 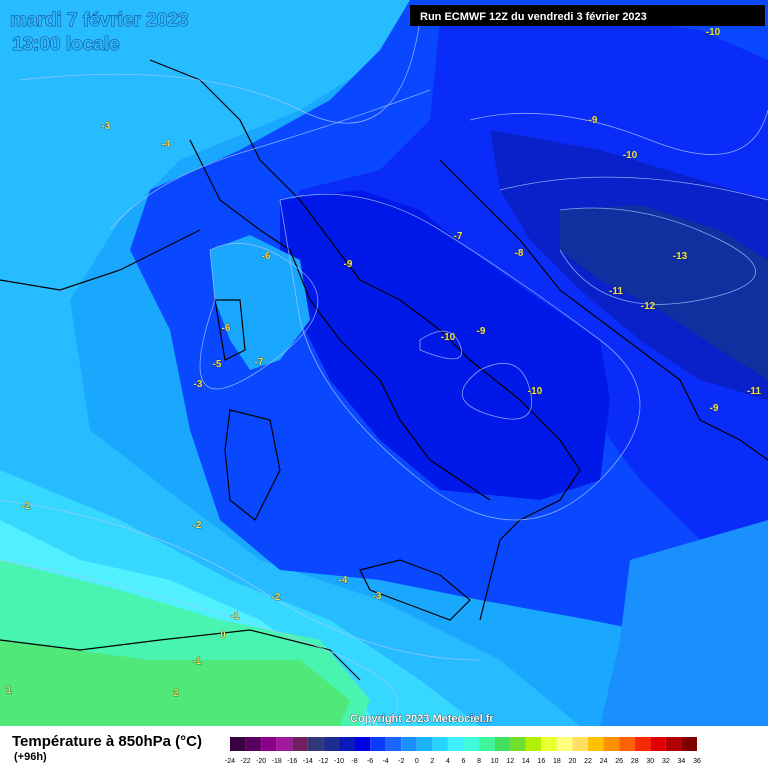 What do you see at coordinates (697, 761) in the screenshot?
I see `colorbar-label: 36` at bounding box center [697, 761].